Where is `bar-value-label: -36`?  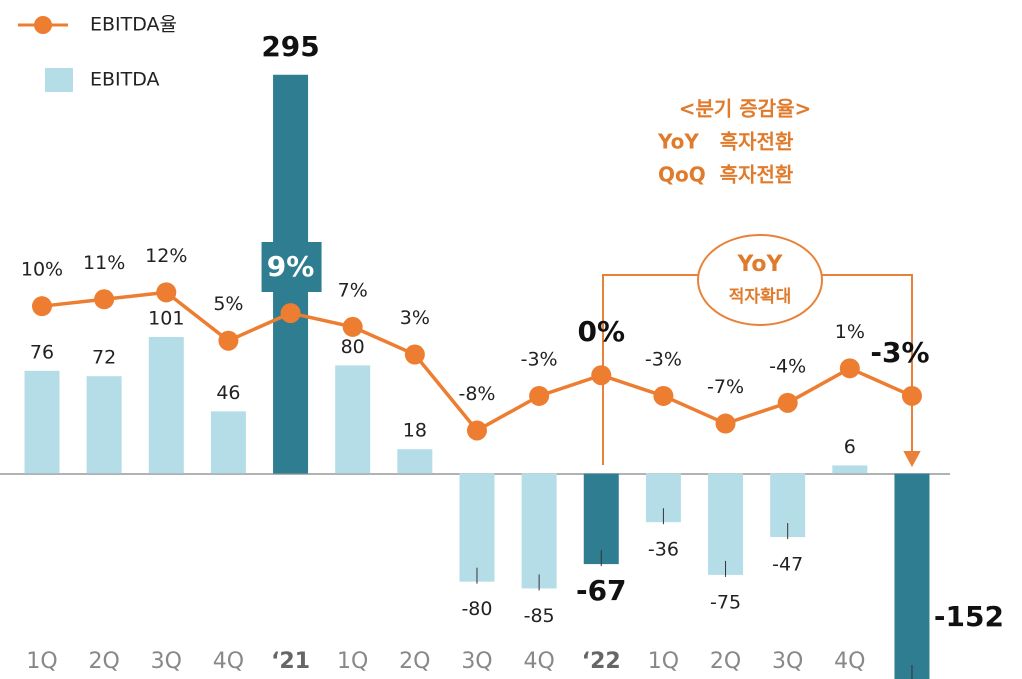
bar-value-label: -36 is located at coordinates (663, 550).